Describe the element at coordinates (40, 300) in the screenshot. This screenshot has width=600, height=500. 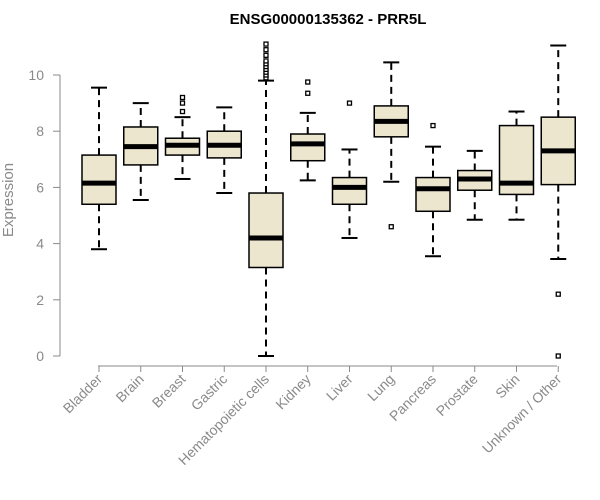
I see `y-tick-label: 2` at that location.